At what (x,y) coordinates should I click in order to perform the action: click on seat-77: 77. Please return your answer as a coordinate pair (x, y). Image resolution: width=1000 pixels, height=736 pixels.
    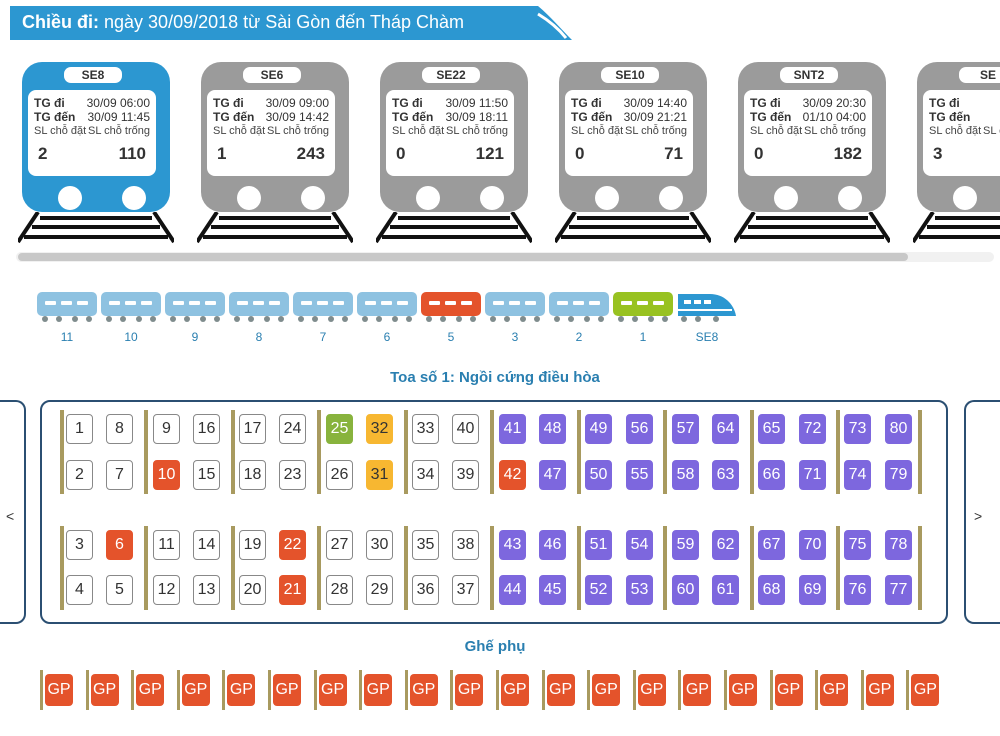
    Looking at the image, I should click on (898, 590).